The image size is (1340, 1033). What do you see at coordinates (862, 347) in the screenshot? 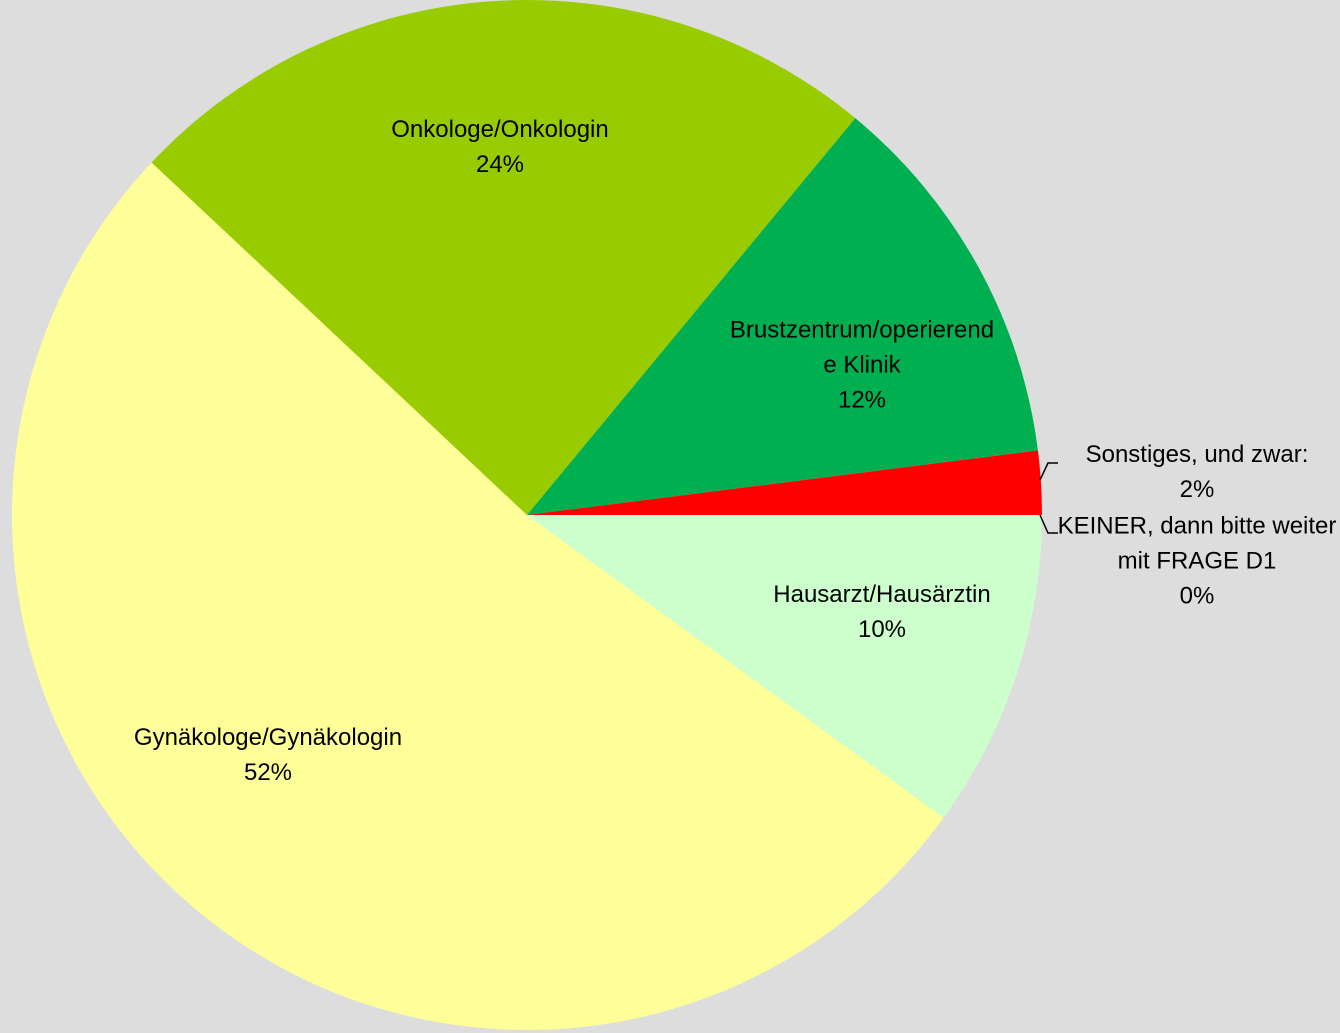
I see `category-label: Brustzentrum/operierende Klinik` at bounding box center [862, 347].